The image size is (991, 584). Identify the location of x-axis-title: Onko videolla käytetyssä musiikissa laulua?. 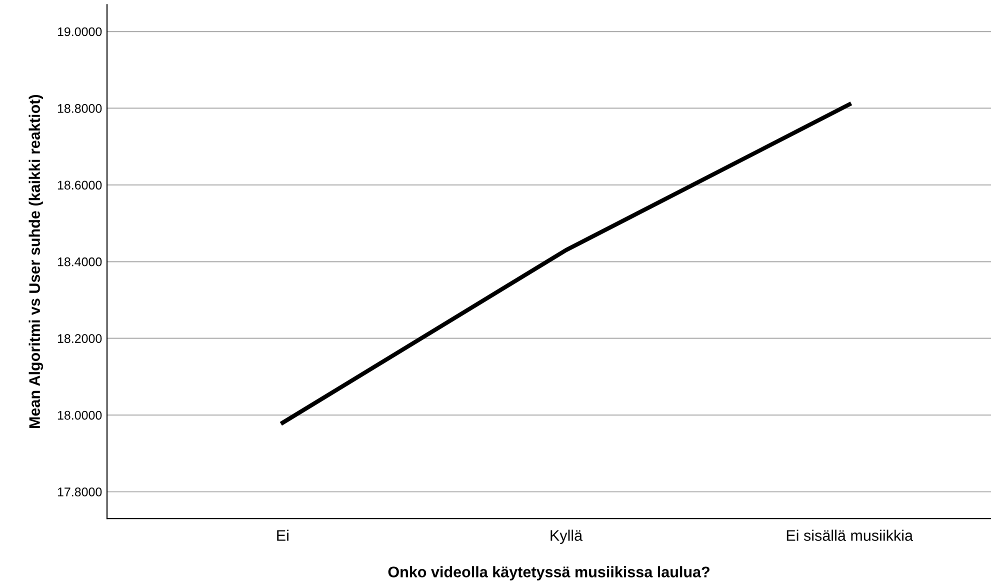
(549, 573).